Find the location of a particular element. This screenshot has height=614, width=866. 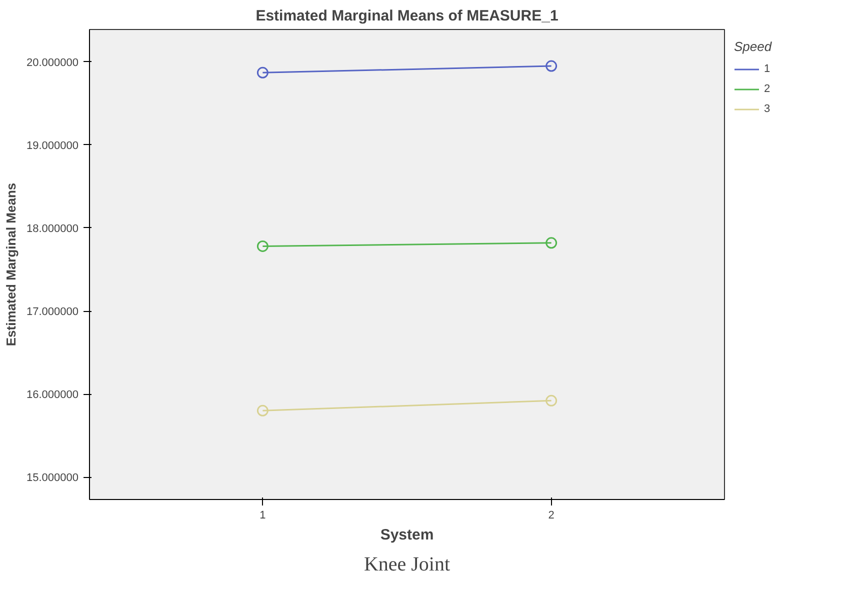

x-axis-title: System is located at coordinates (407, 535).